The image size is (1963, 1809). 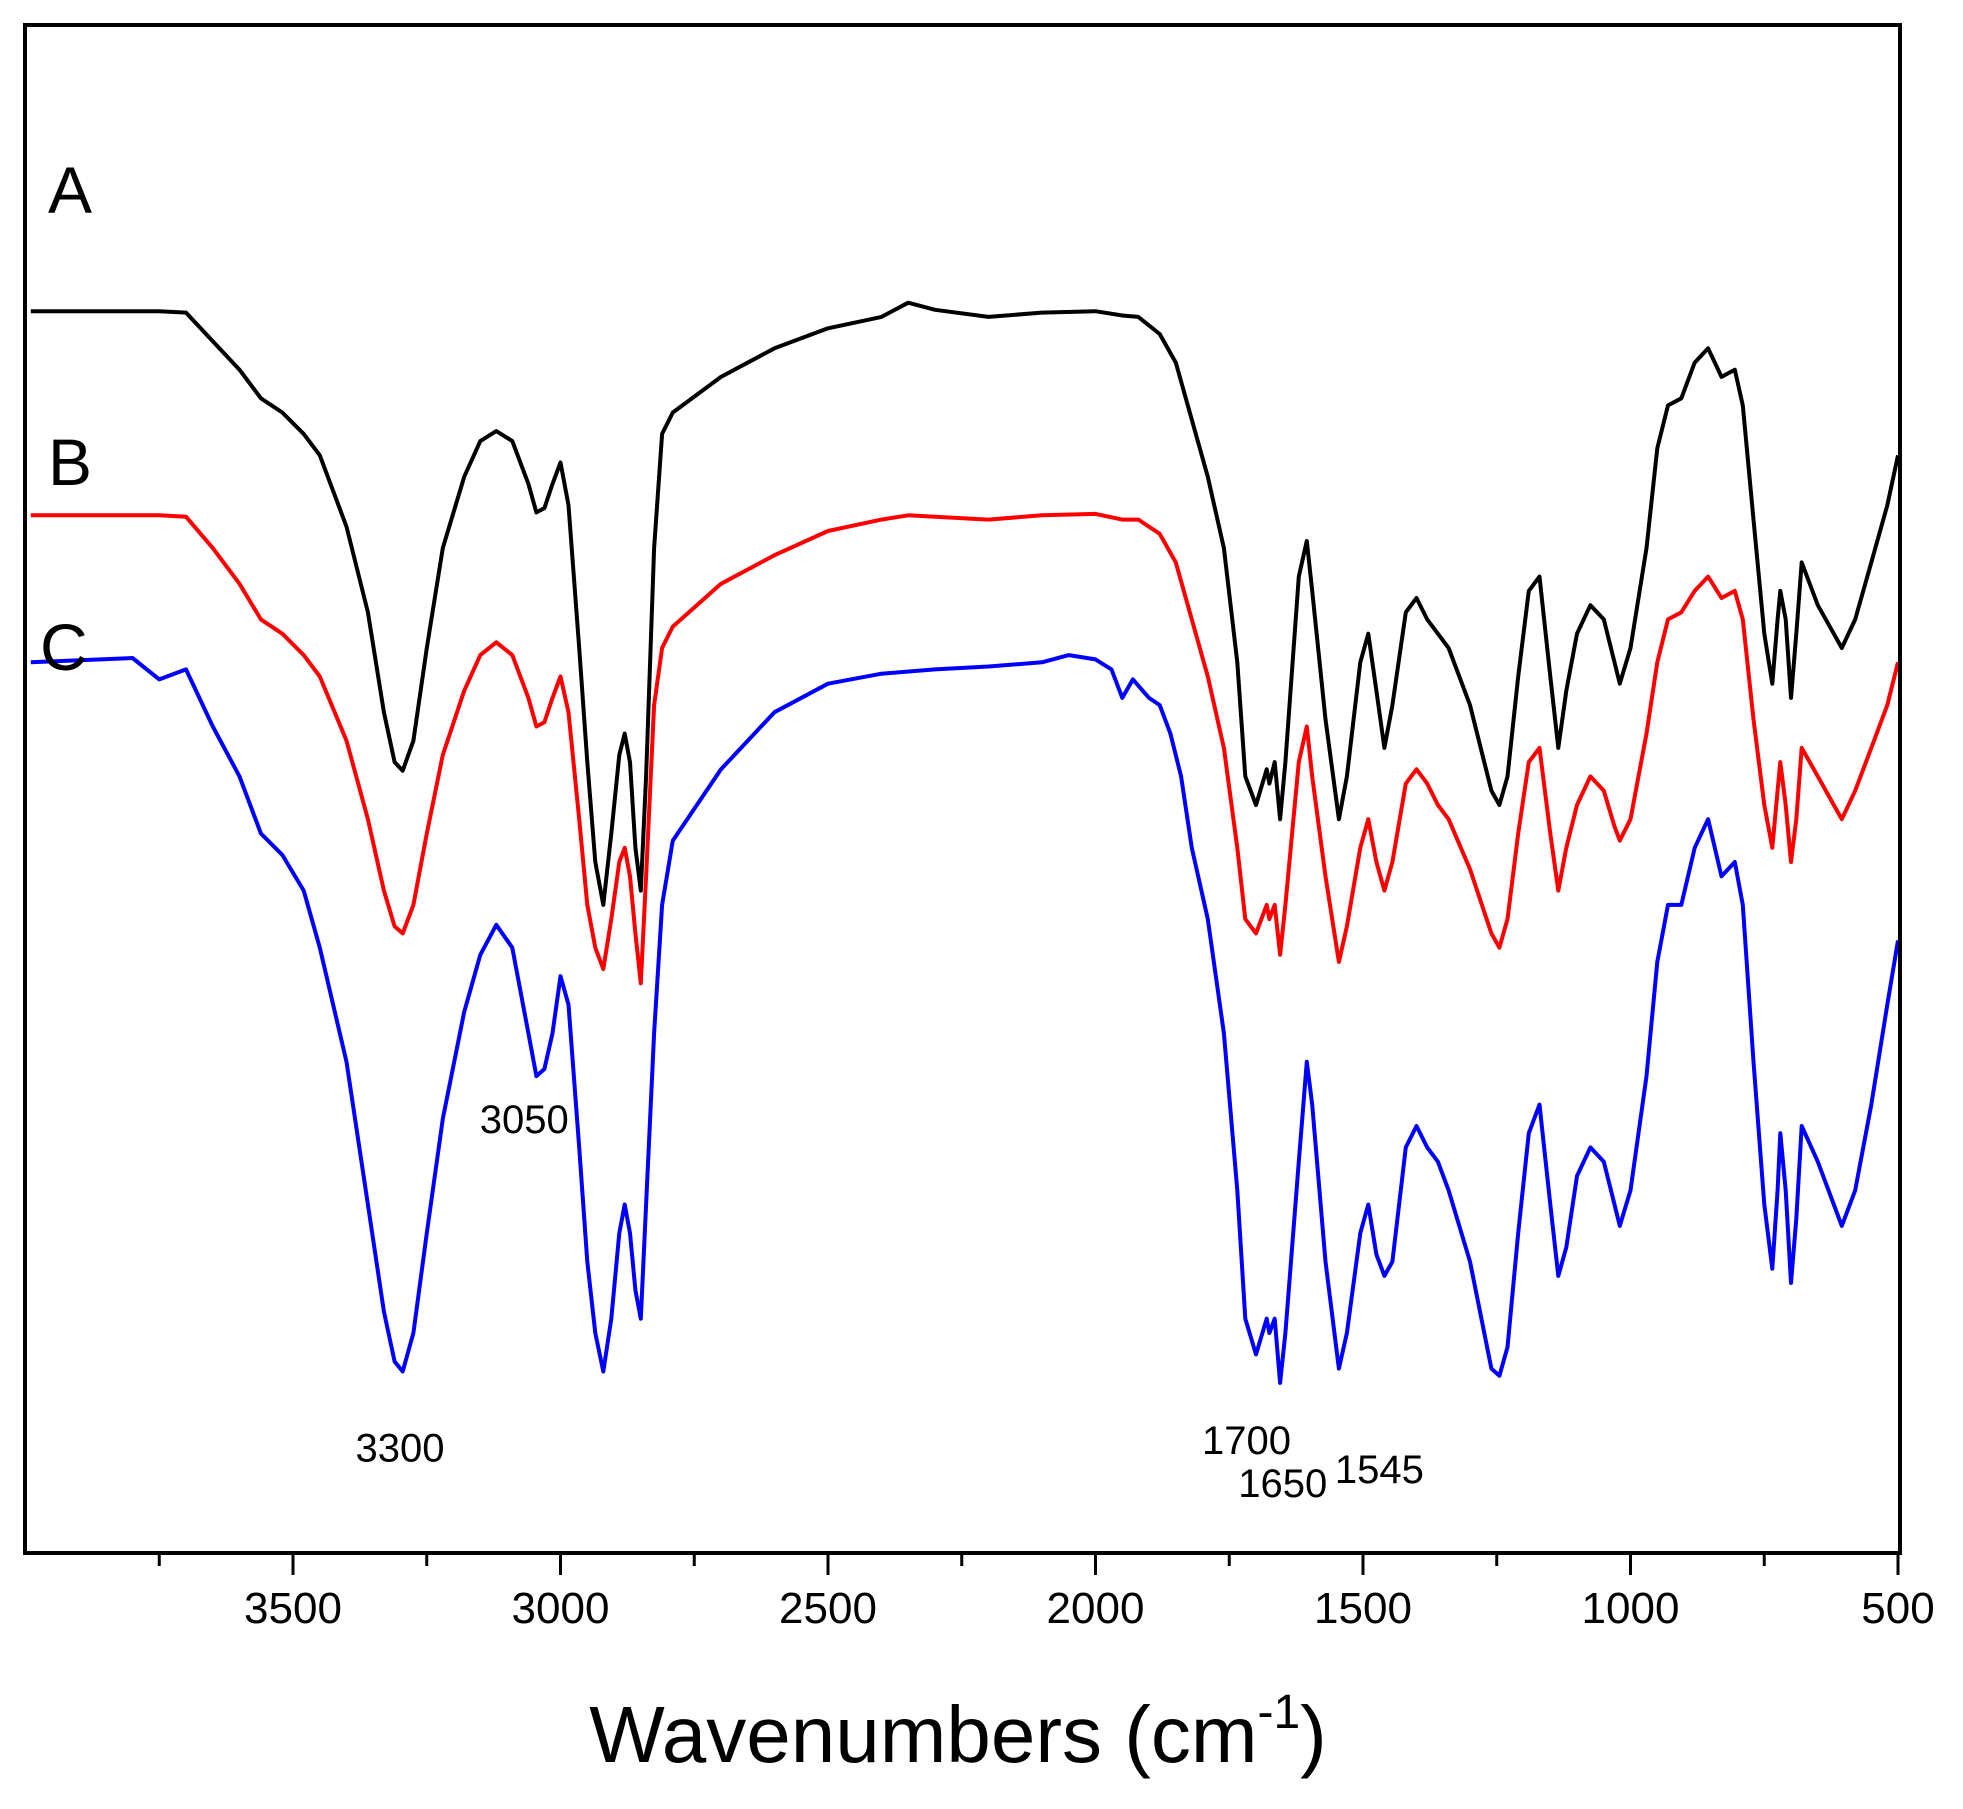 I want to click on peak-label-3050: 3050, so click(x=524, y=1120).